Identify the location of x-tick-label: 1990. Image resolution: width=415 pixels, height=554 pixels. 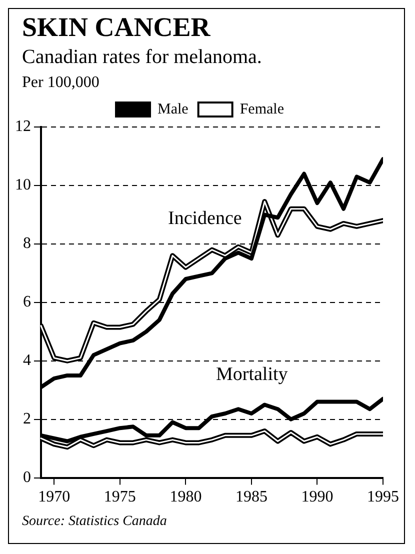
(317, 497).